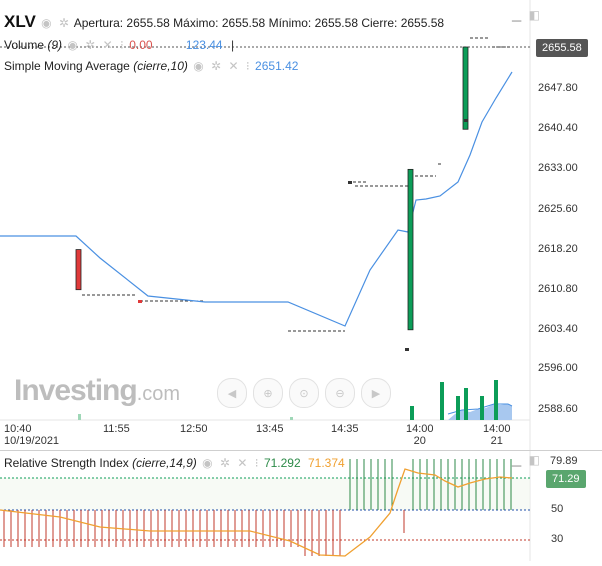  What do you see at coordinates (526, 460) in the screenshot?
I see `rsi-settings: ▁ ◧` at bounding box center [526, 460].